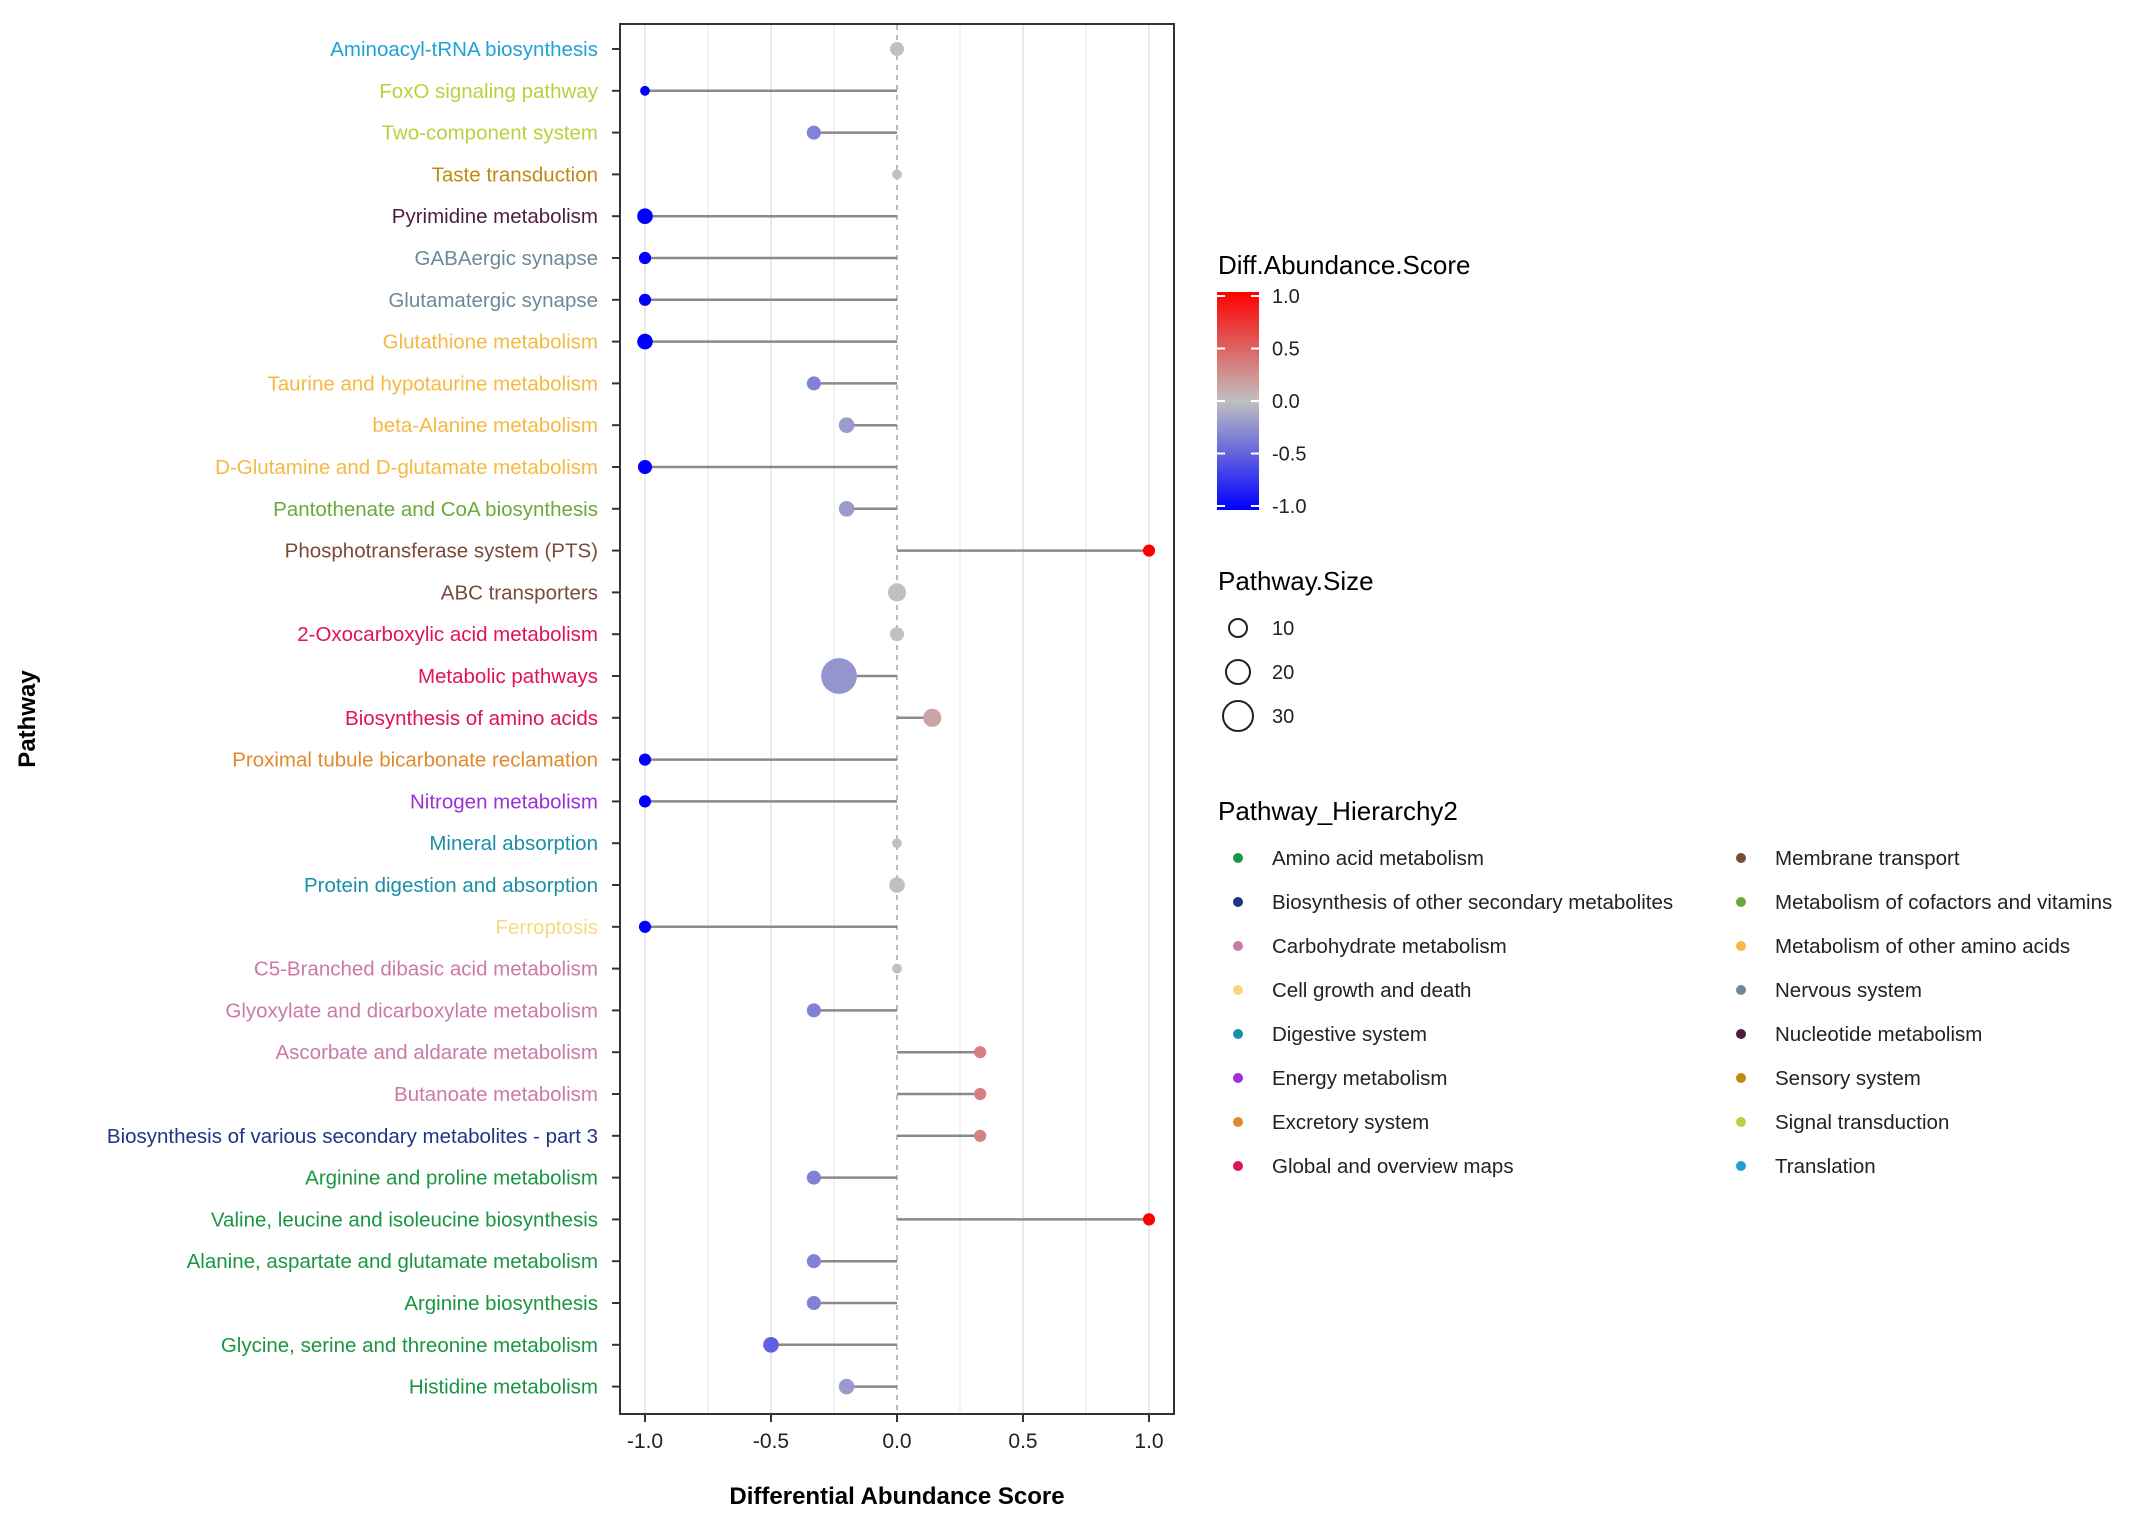 The width and height of the screenshot is (2151, 1520). What do you see at coordinates (1258, 675) in the screenshot?
I see `size-legend-items: 10 20 30` at bounding box center [1258, 675].